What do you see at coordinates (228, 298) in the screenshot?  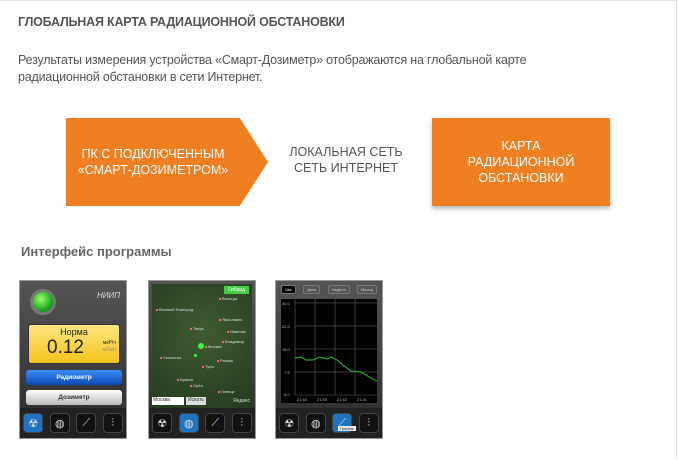 I see `city-label: Вологда` at bounding box center [228, 298].